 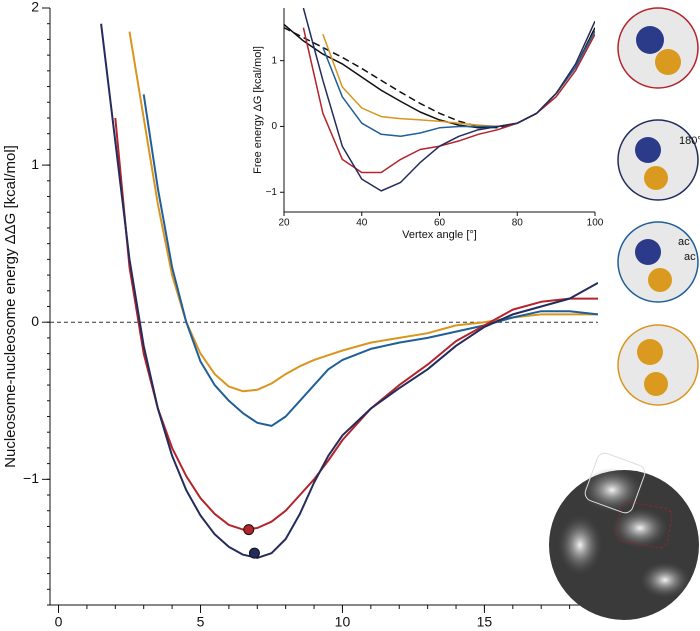 I want to click on x-tick-label: 80, so click(x=518, y=223).